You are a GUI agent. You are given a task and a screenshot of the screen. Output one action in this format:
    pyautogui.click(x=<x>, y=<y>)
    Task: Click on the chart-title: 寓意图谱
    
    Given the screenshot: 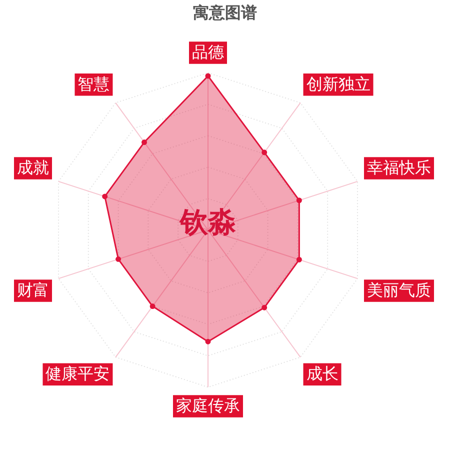 What is the action you would take?
    pyautogui.click(x=225, y=12)
    